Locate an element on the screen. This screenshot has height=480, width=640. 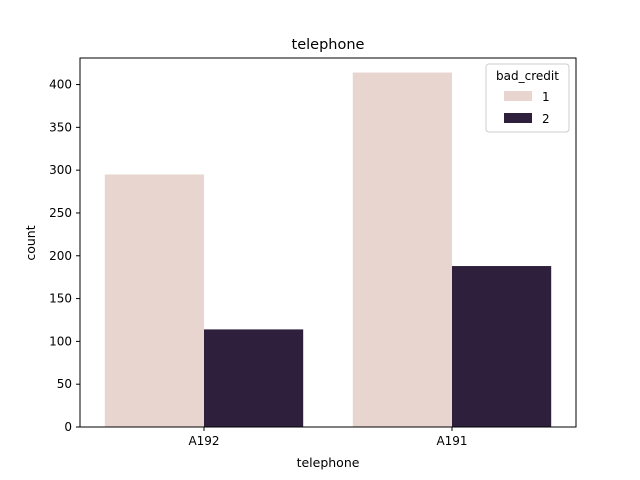
y-axis-label: count is located at coordinates (30, 242).